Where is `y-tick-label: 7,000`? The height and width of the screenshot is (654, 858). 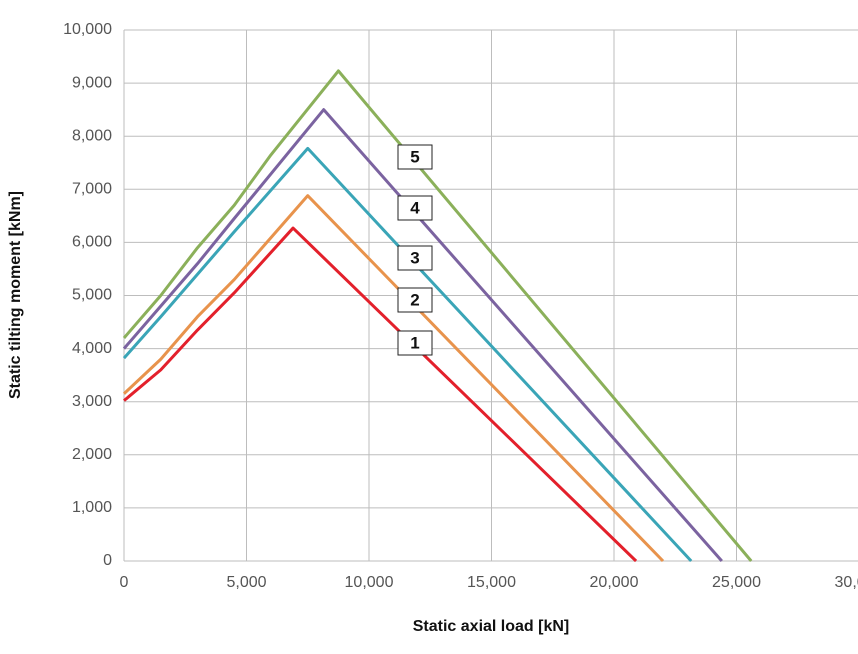 y-tick-label: 7,000 is located at coordinates (92, 189).